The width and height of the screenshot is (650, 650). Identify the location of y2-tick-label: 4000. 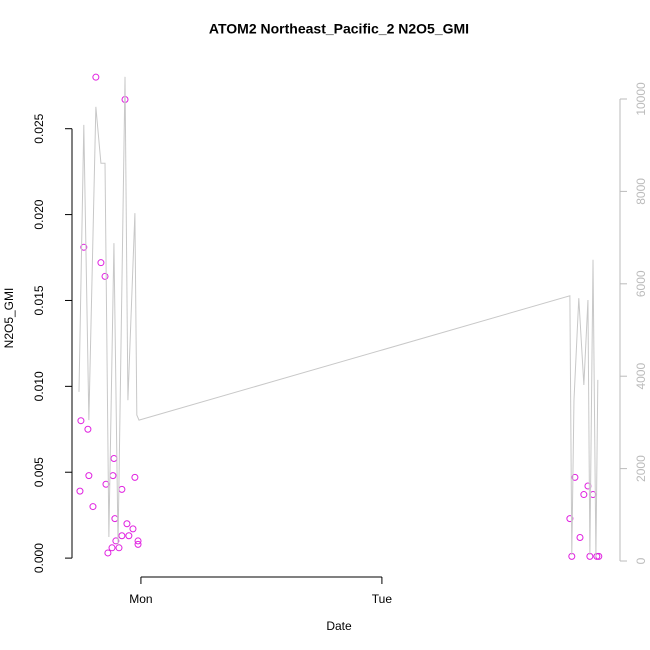
(641, 376).